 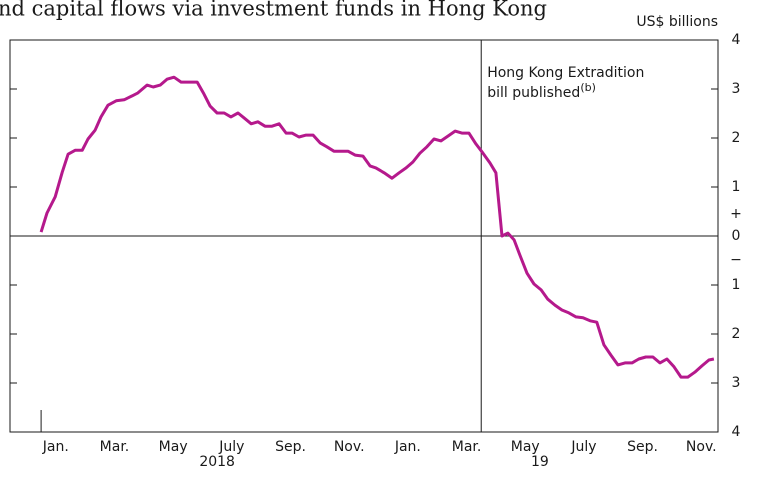 What do you see at coordinates (736, 236) in the screenshot?
I see `y-tick-label: 0` at bounding box center [736, 236].